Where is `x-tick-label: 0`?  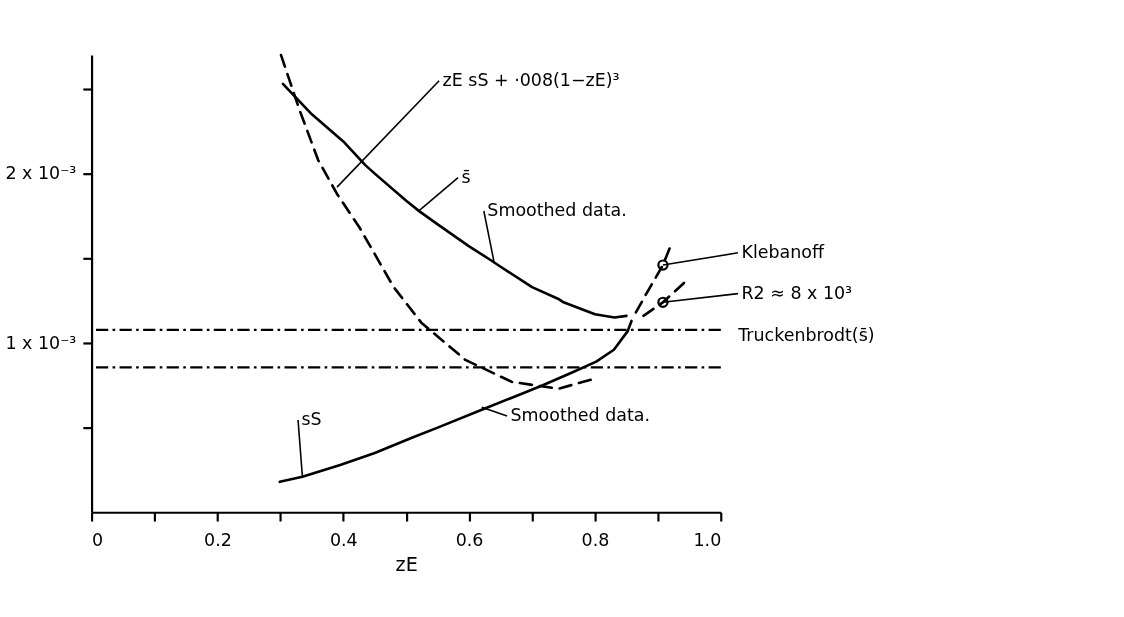 x-tick-label: 0 is located at coordinates (98, 539).